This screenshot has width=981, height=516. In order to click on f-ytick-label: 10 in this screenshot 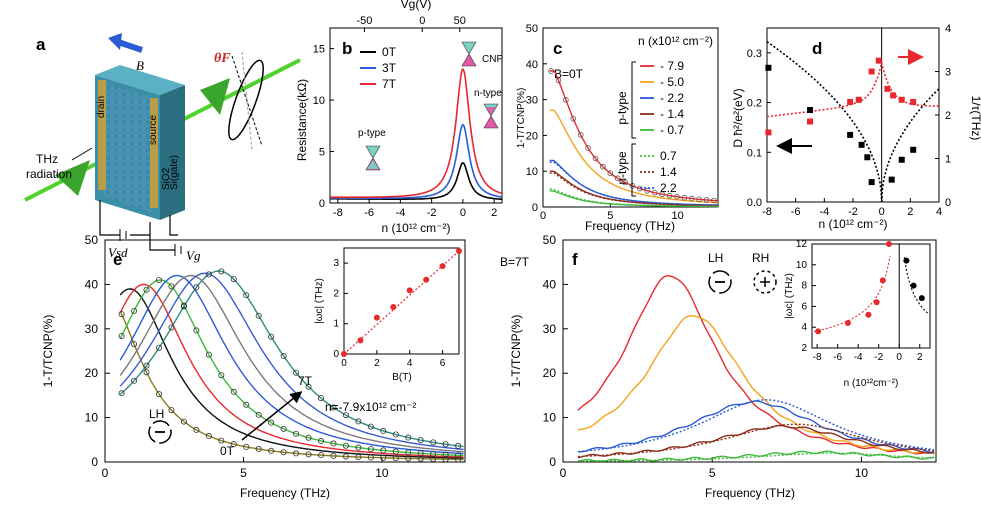, I will do `click(550, 418)`.